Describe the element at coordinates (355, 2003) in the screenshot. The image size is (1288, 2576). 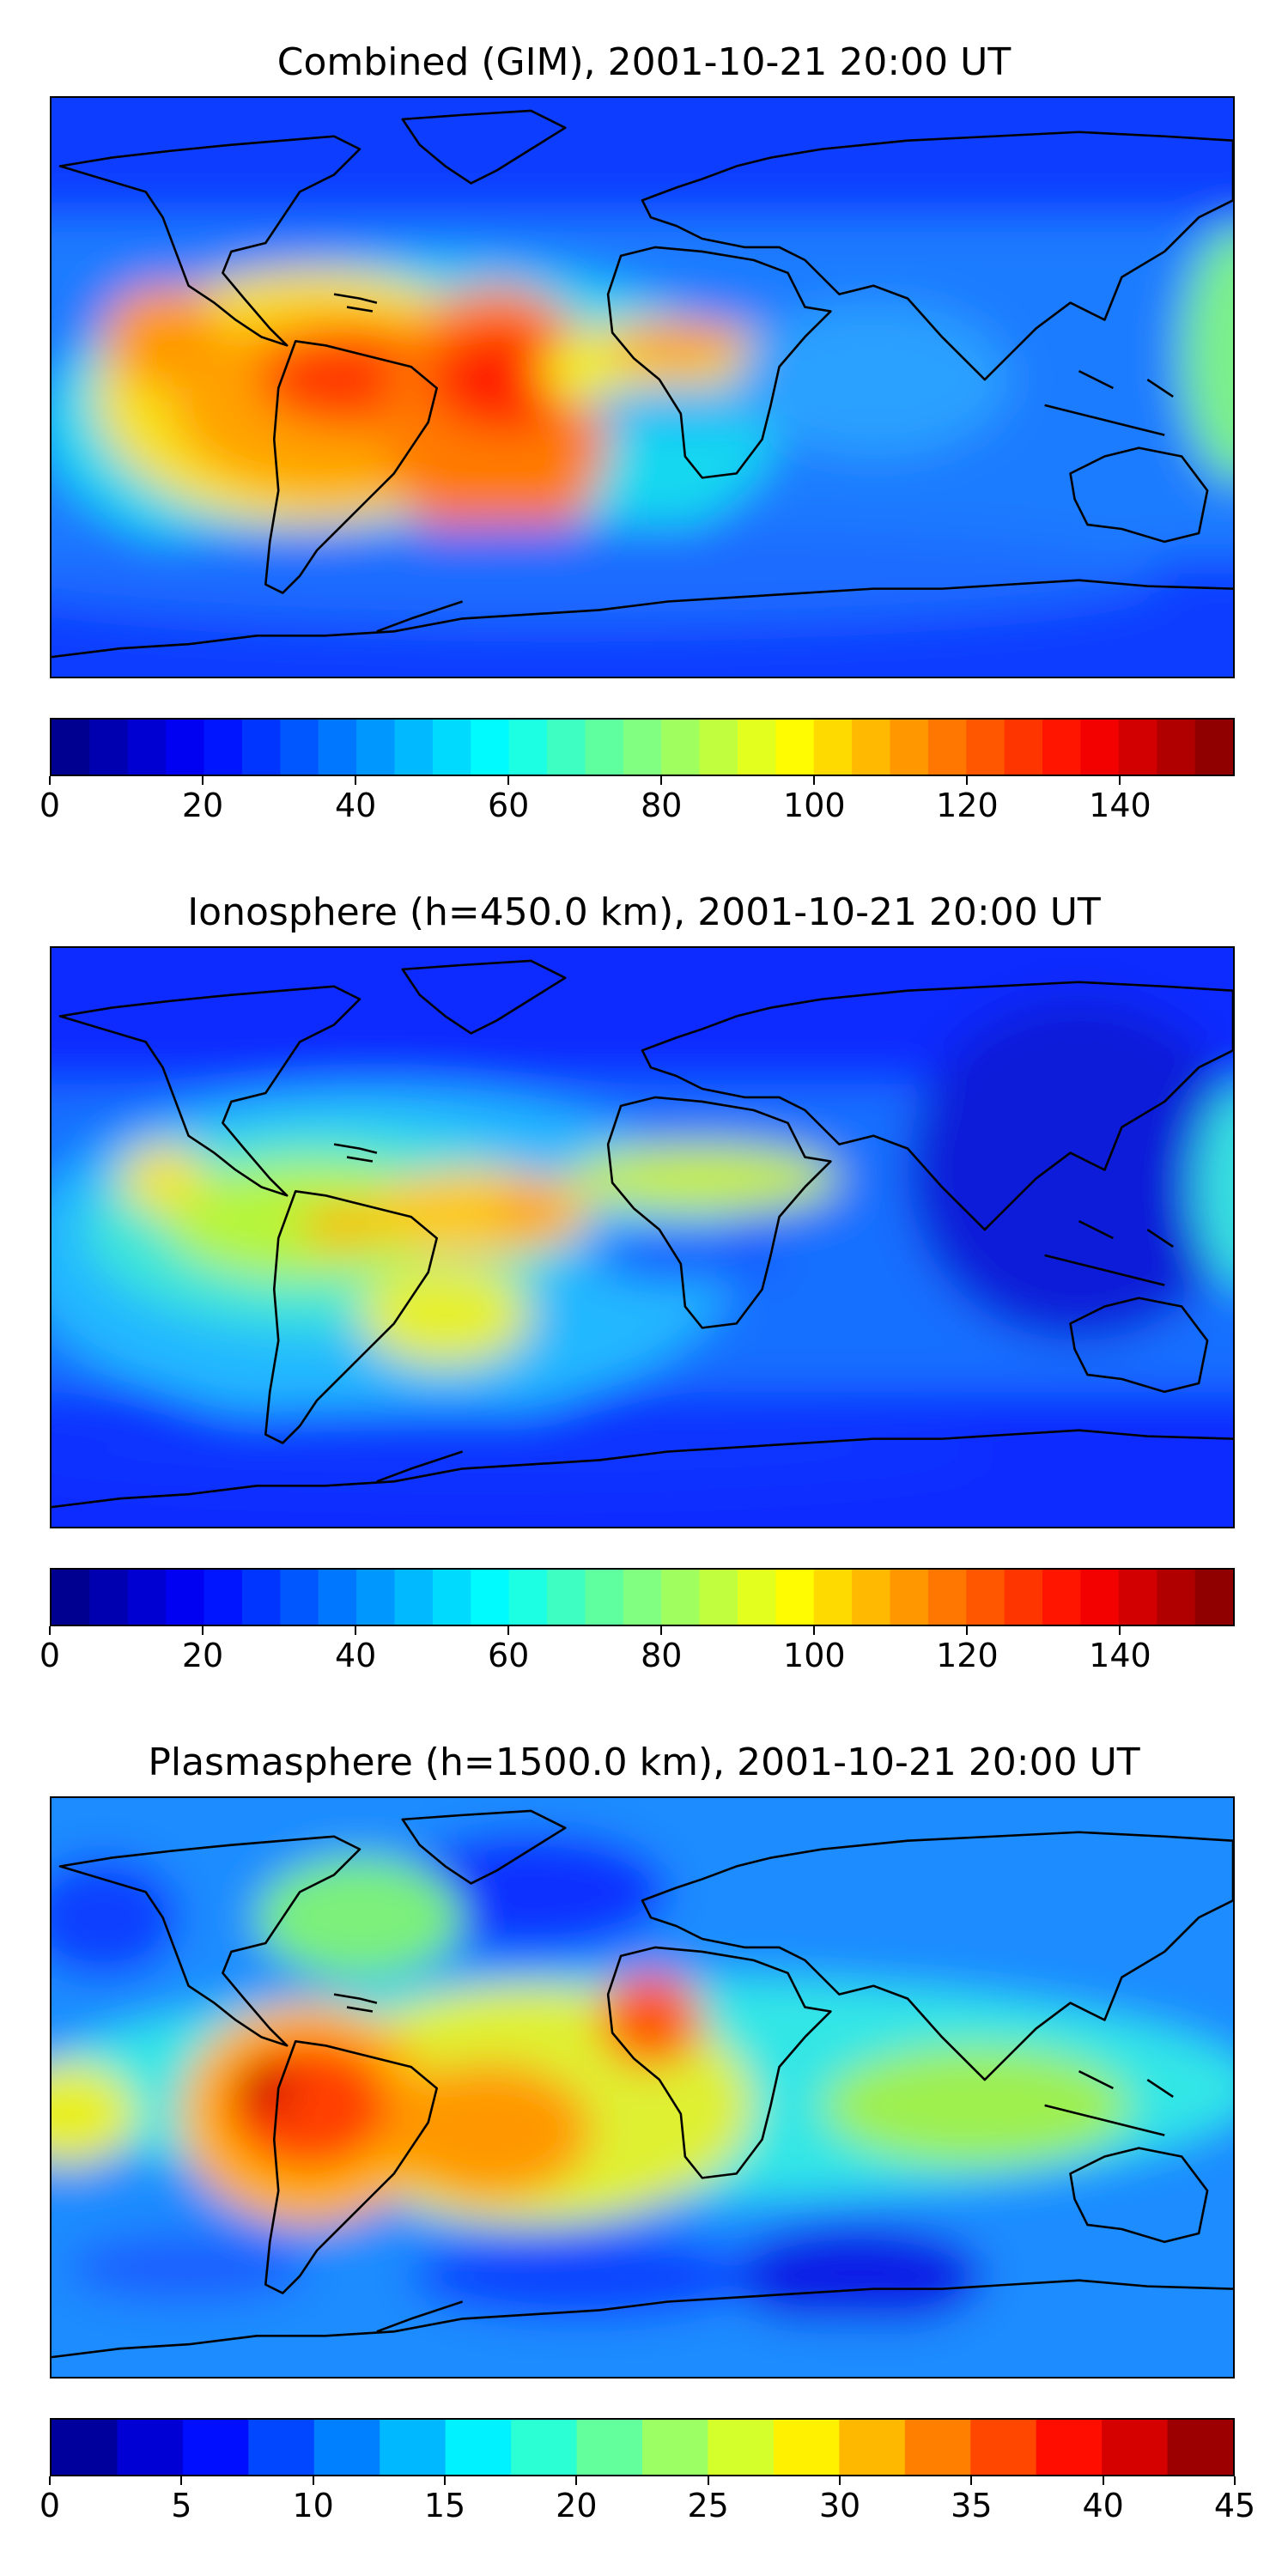
I see `coast-caribbean` at that location.